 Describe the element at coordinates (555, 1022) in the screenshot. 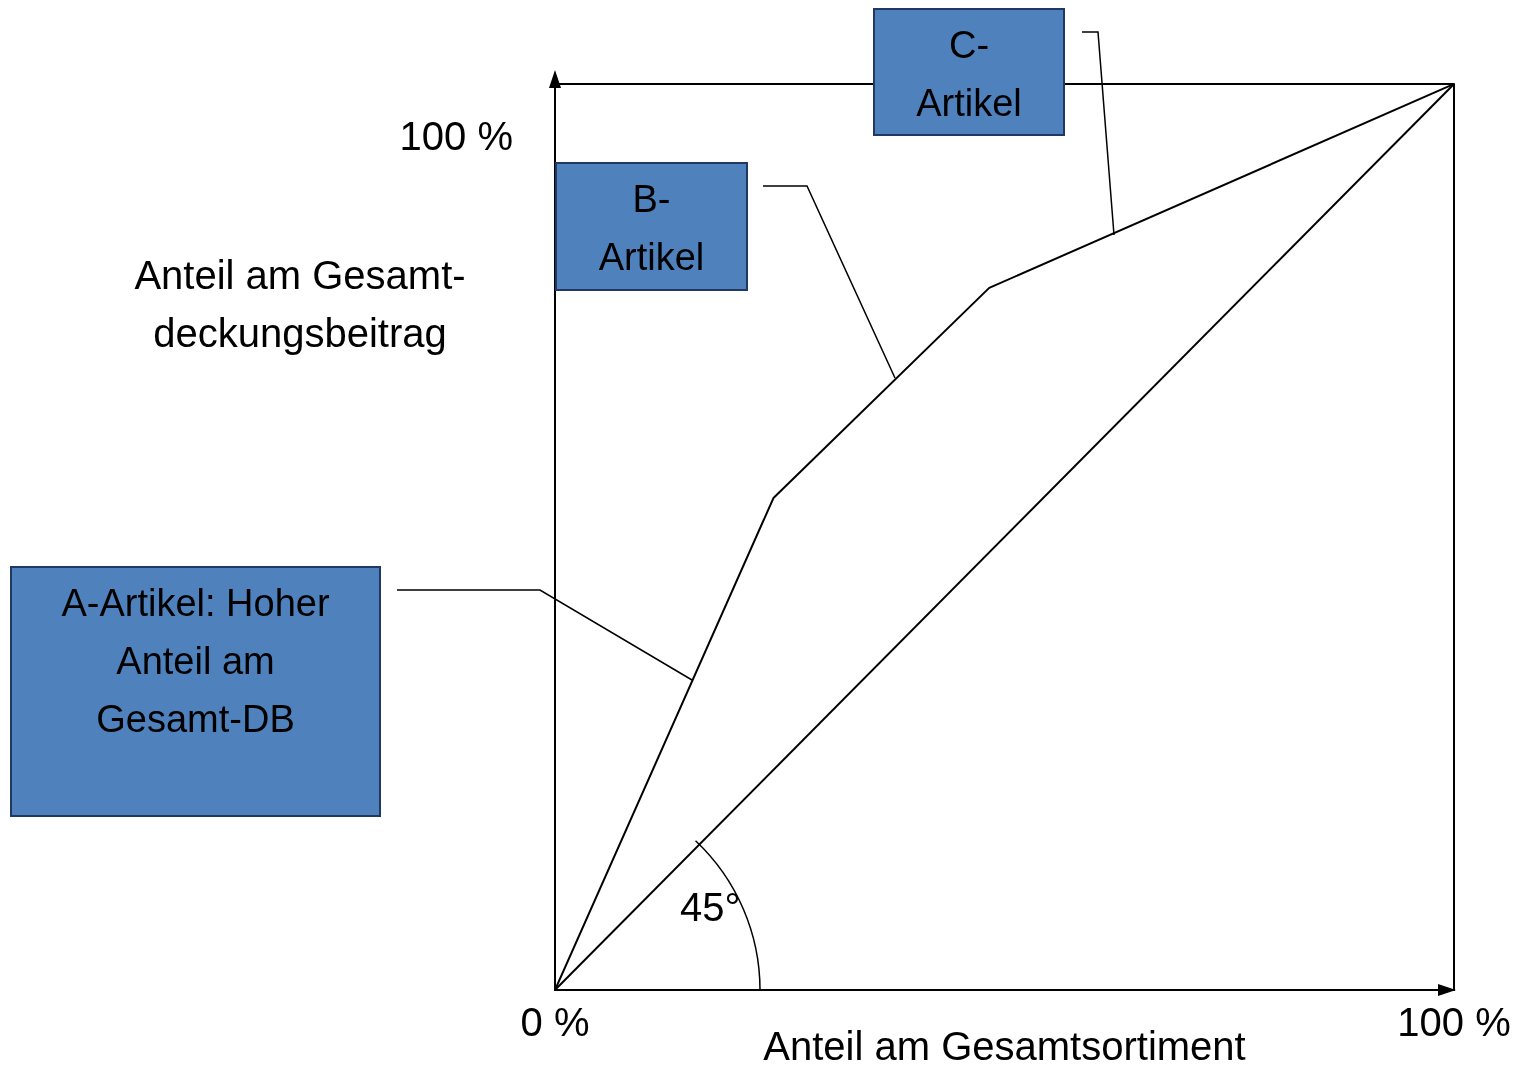

I see `x-tick-label: 0 %` at that location.